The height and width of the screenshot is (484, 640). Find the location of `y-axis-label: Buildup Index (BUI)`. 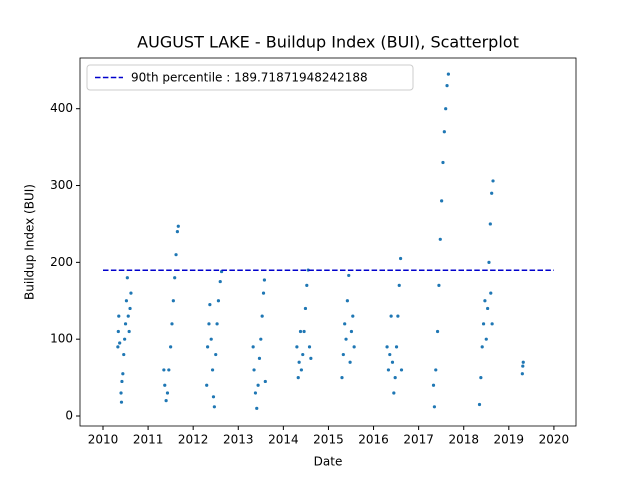

y-axis-label: Buildup Index (BUI) is located at coordinates (30, 242).